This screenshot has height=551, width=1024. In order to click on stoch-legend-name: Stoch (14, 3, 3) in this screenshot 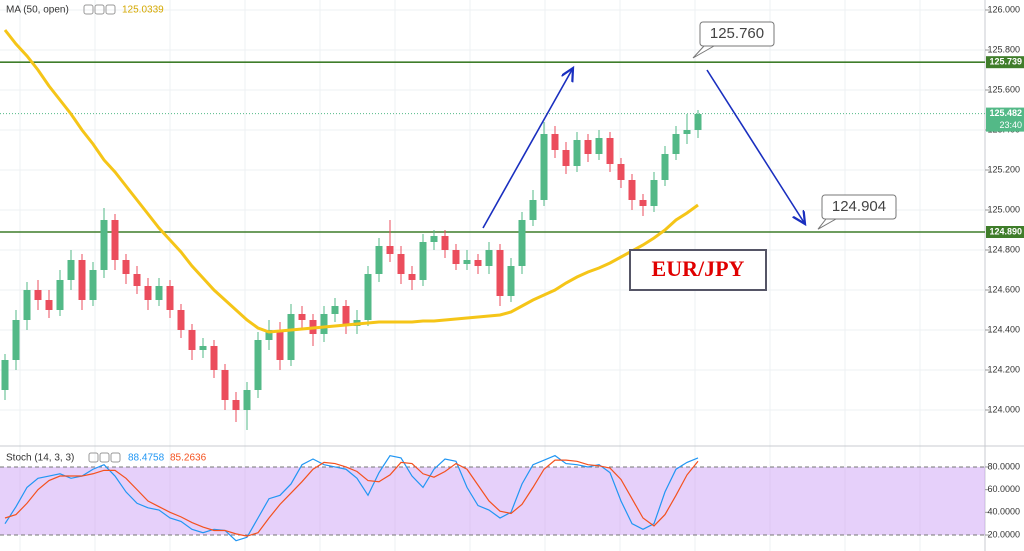, I will do `click(40, 458)`.